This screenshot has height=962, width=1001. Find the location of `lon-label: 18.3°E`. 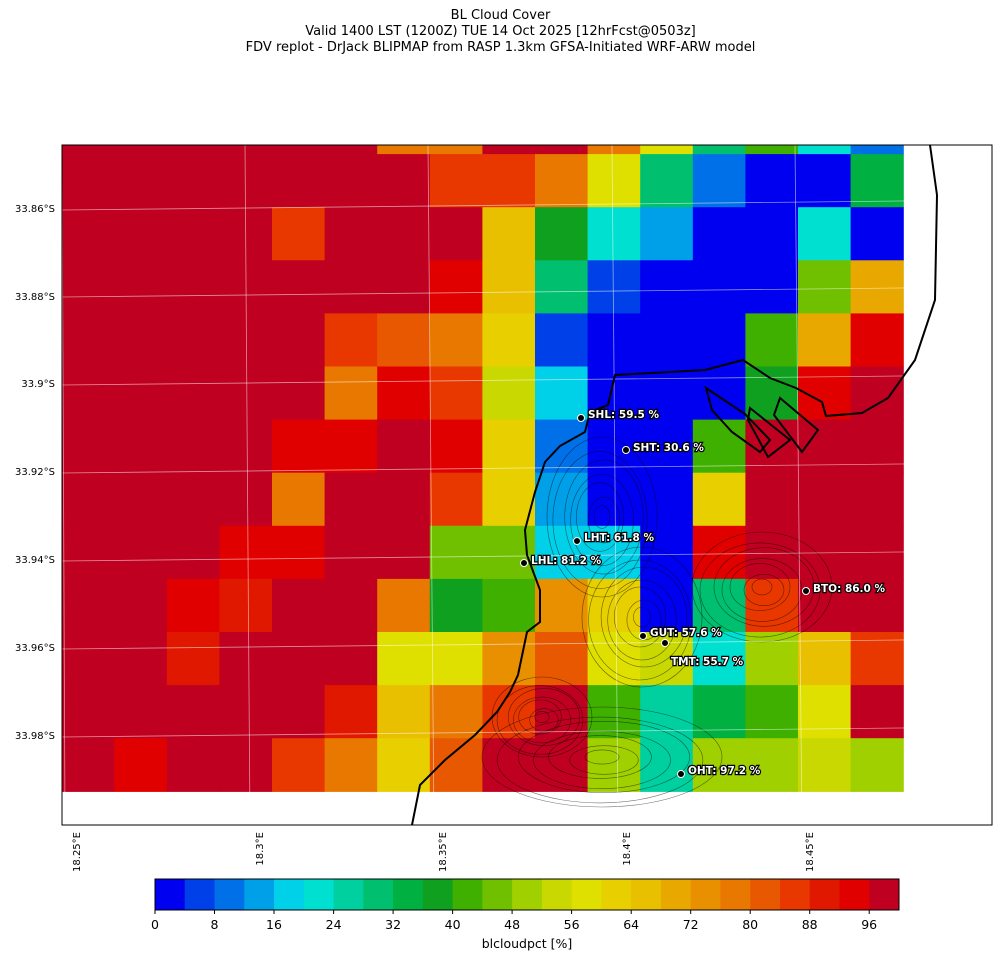

lon-label: 18.3°E is located at coordinates (260, 849).